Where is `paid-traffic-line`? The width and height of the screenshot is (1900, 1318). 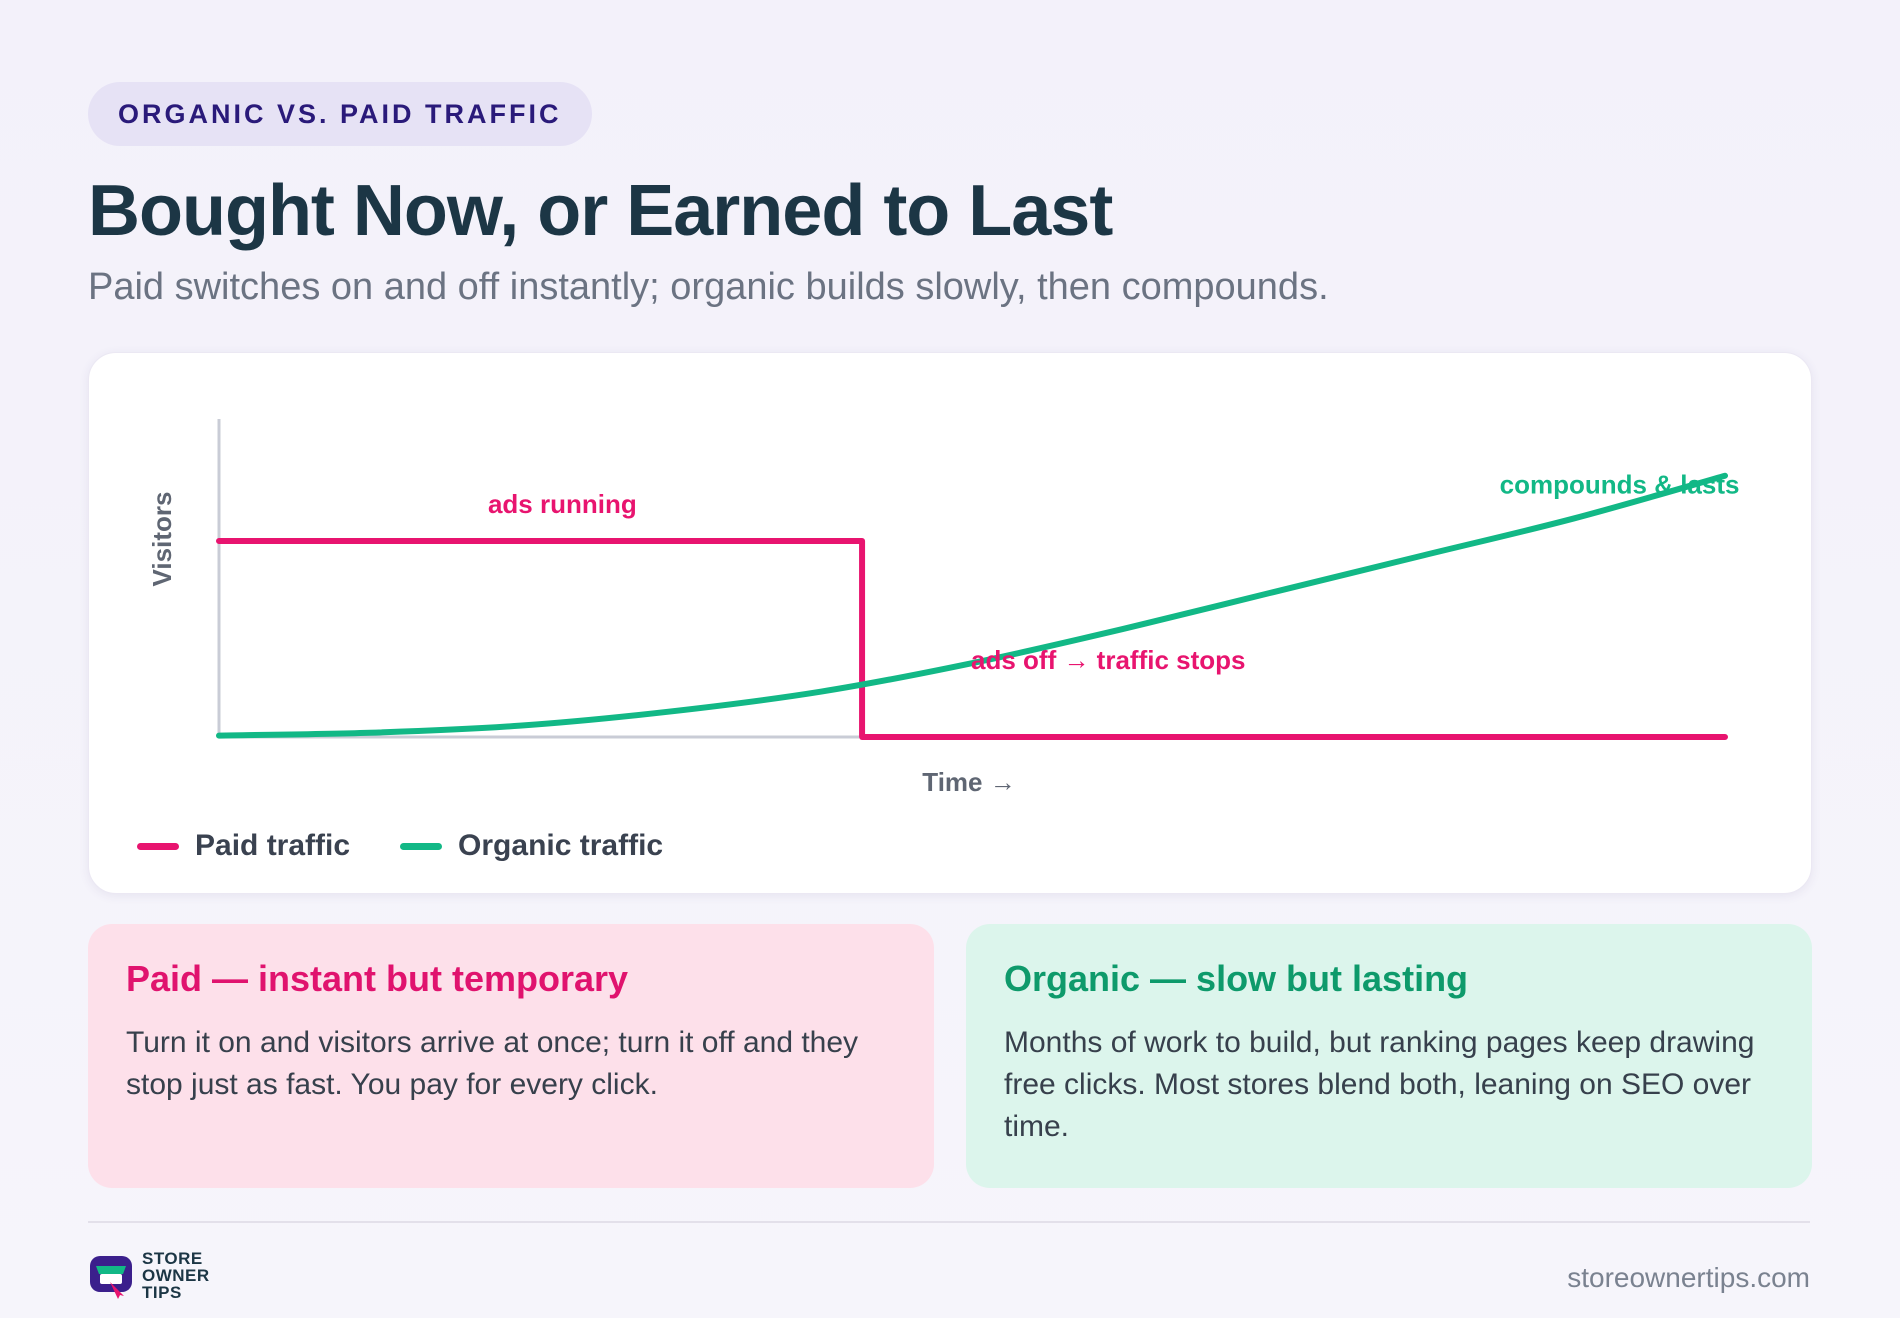
paid-traffic-line is located at coordinates (972, 639).